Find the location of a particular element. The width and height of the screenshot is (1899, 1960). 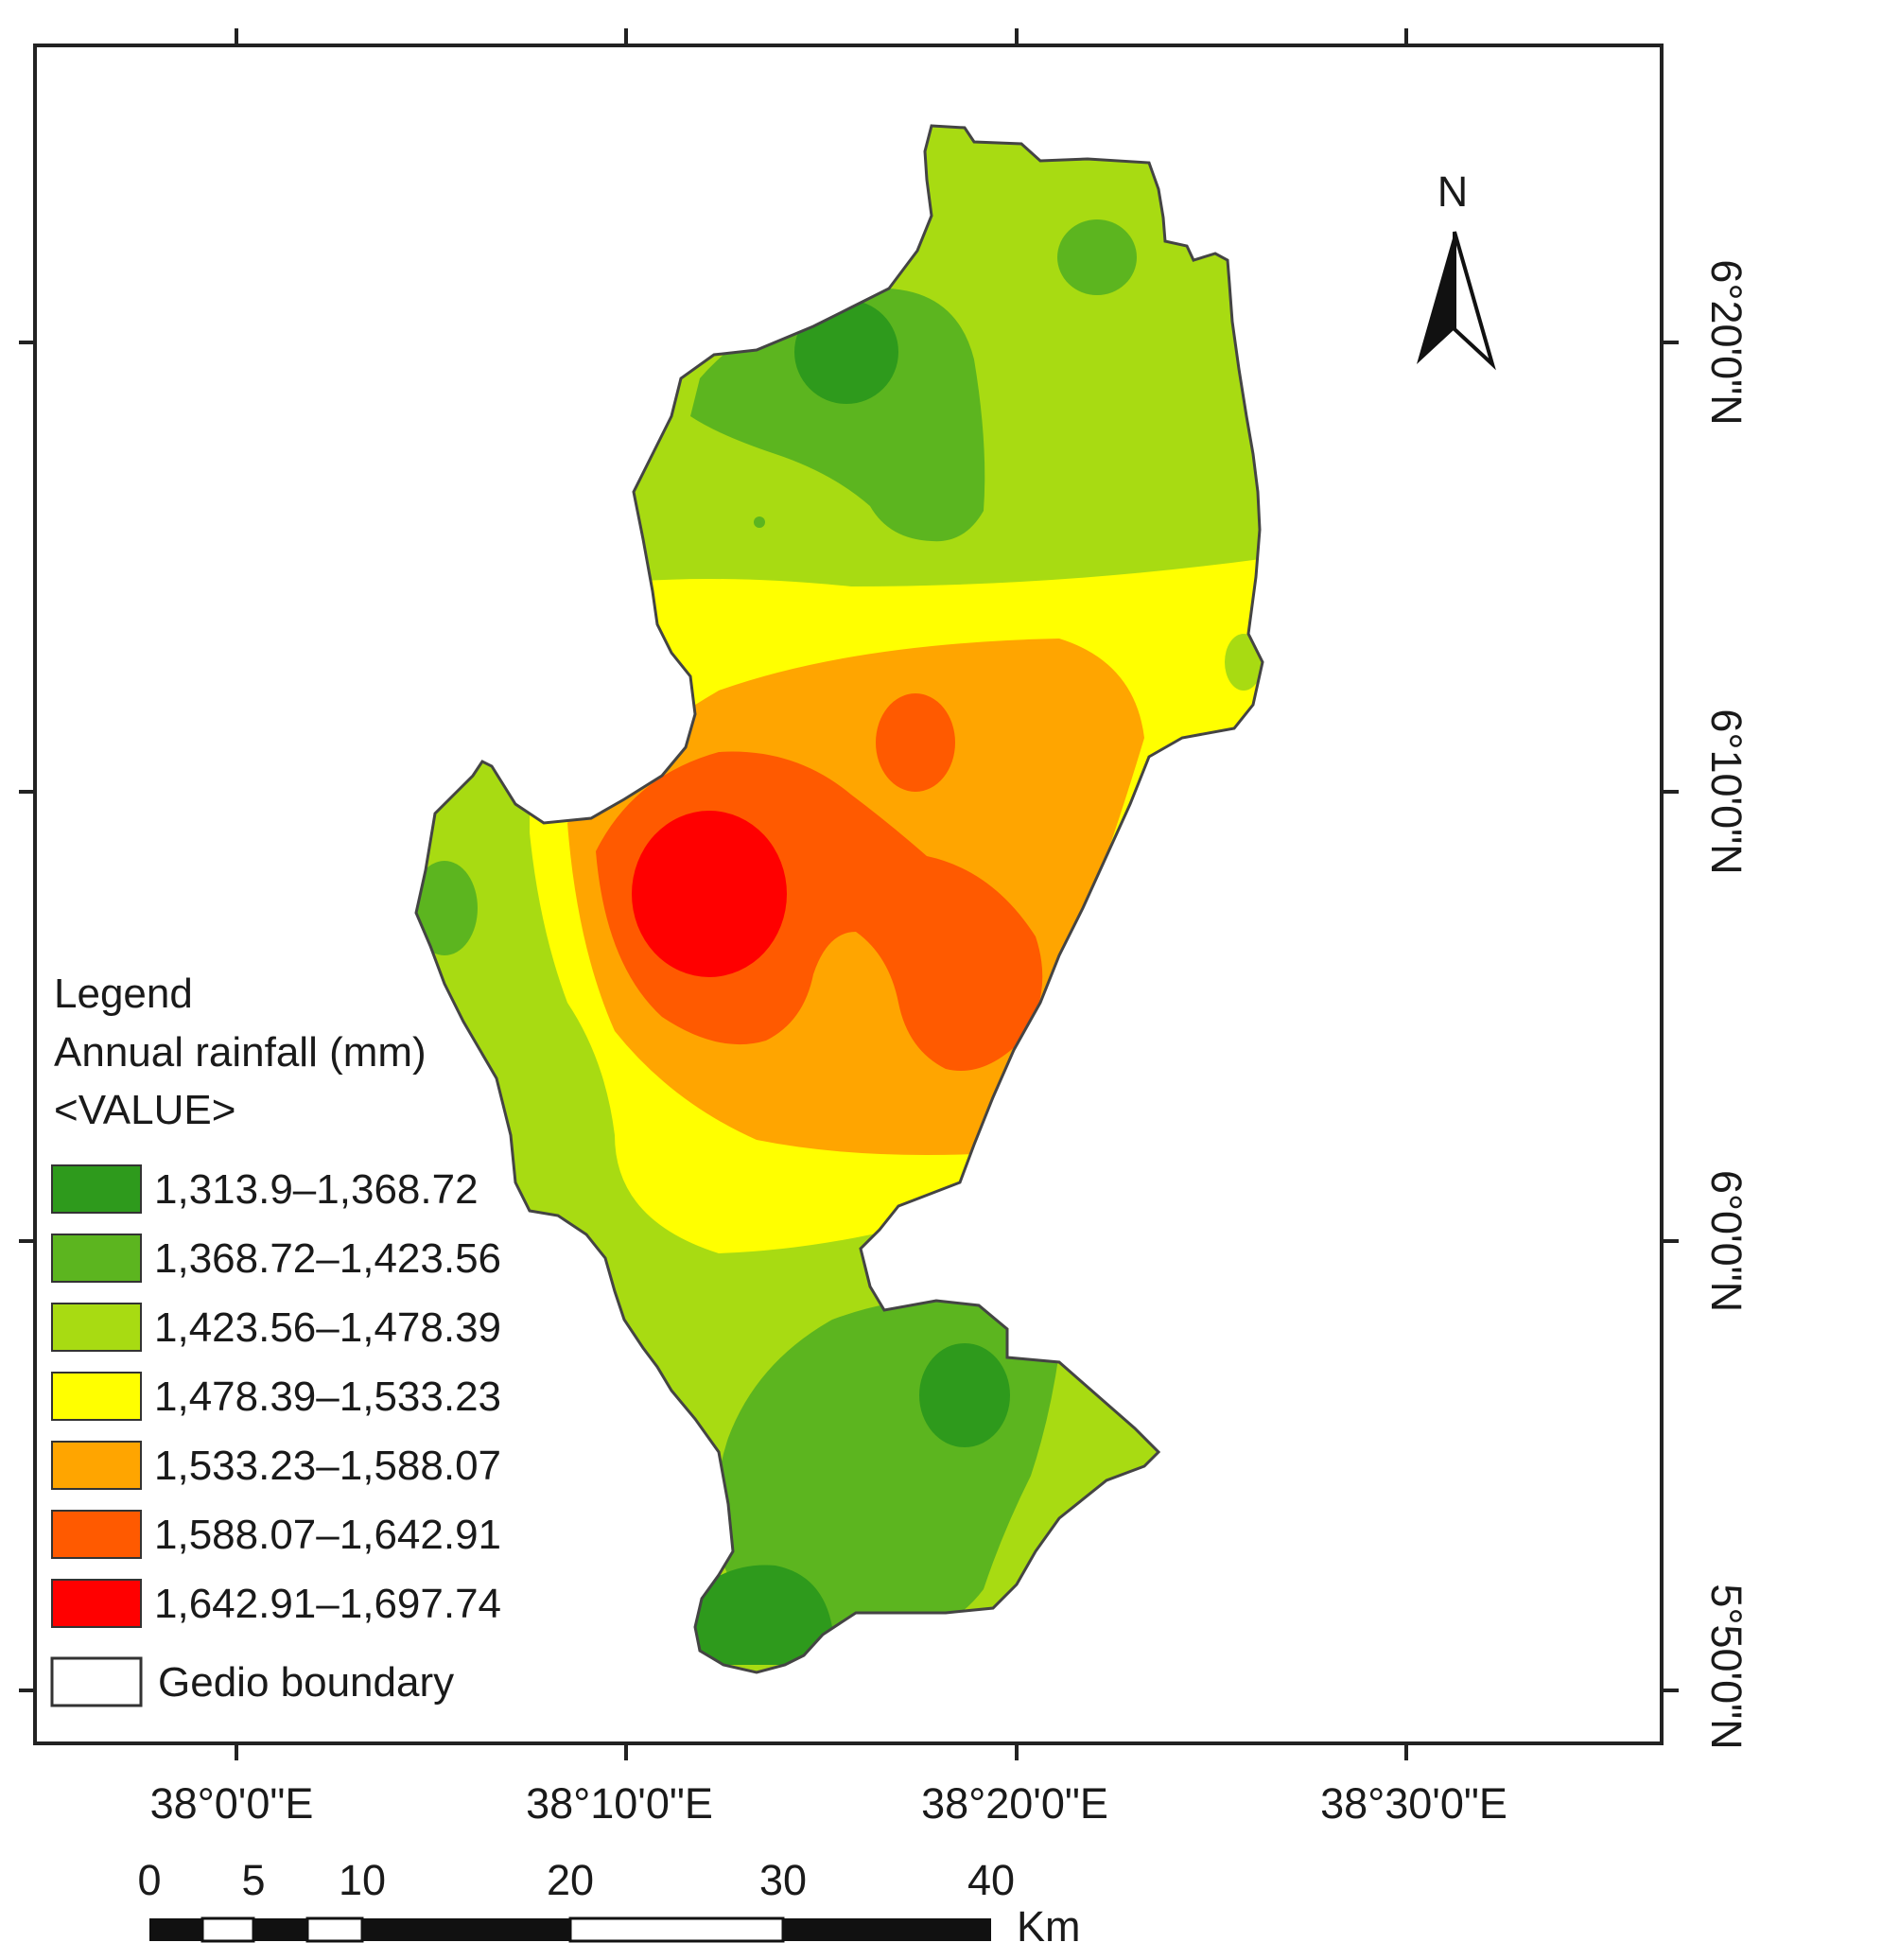

scale-tick-5: 5 is located at coordinates (253, 1880).